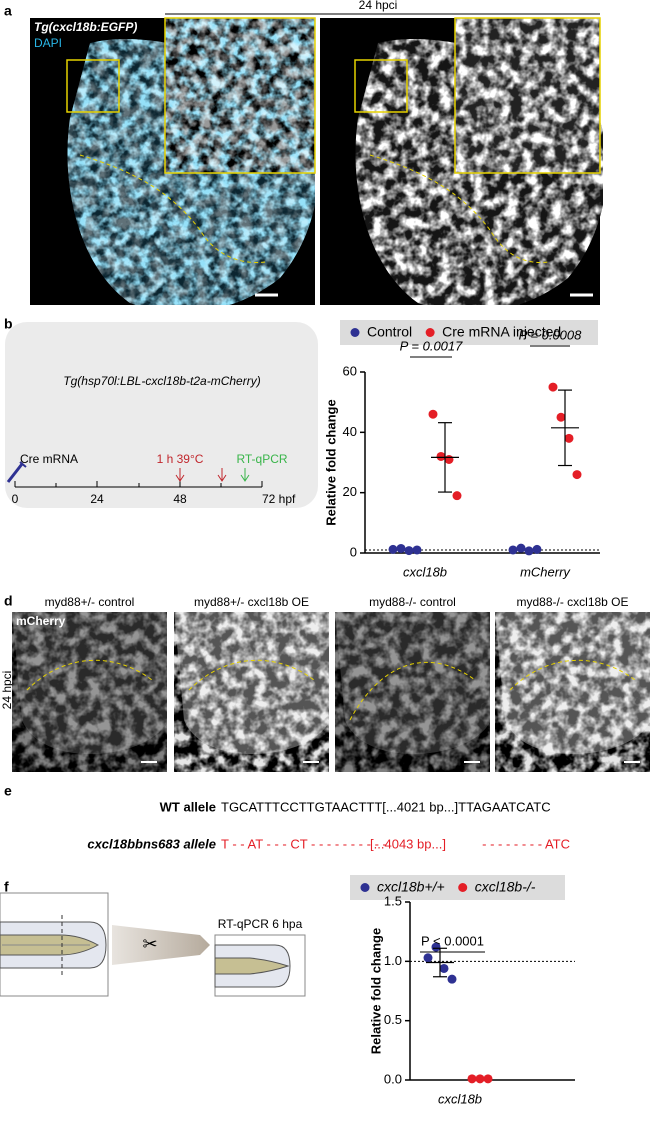 The image size is (653, 1131). What do you see at coordinates (526, 843) in the screenshot?
I see `allele-sequence: - - - - - - - - ATC` at bounding box center [526, 843].